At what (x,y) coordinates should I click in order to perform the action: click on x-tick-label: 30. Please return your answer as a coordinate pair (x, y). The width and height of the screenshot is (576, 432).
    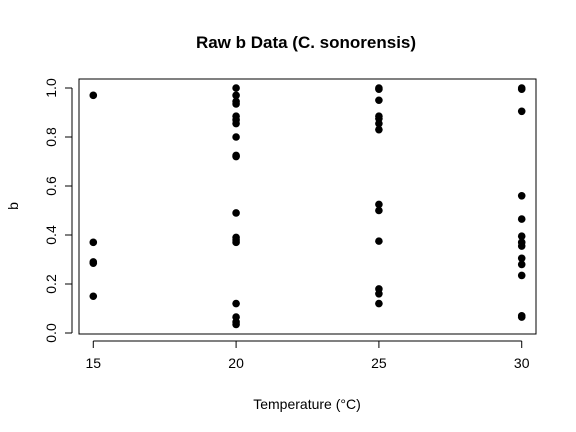
    Looking at the image, I should click on (522, 363).